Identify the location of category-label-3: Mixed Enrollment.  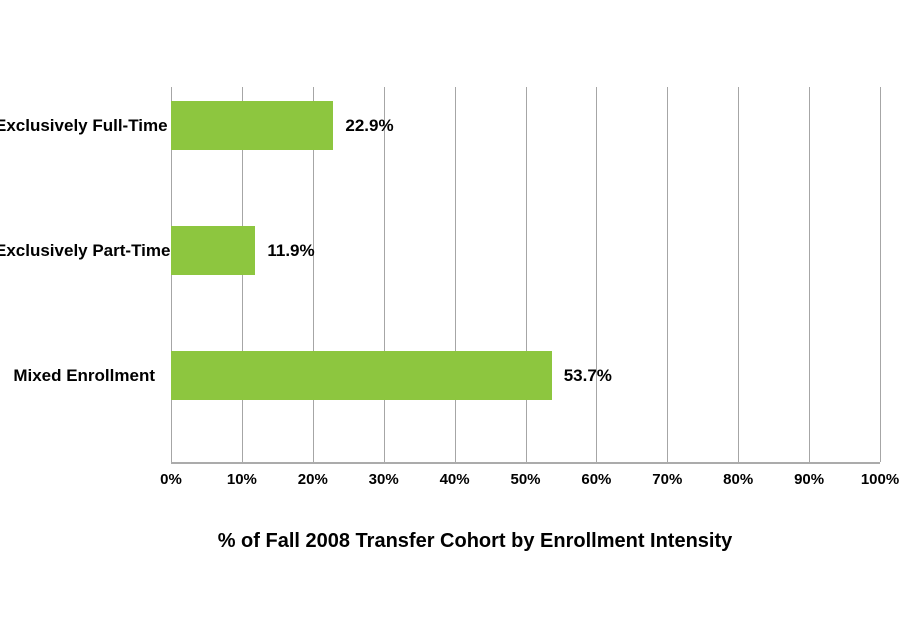
(84, 375).